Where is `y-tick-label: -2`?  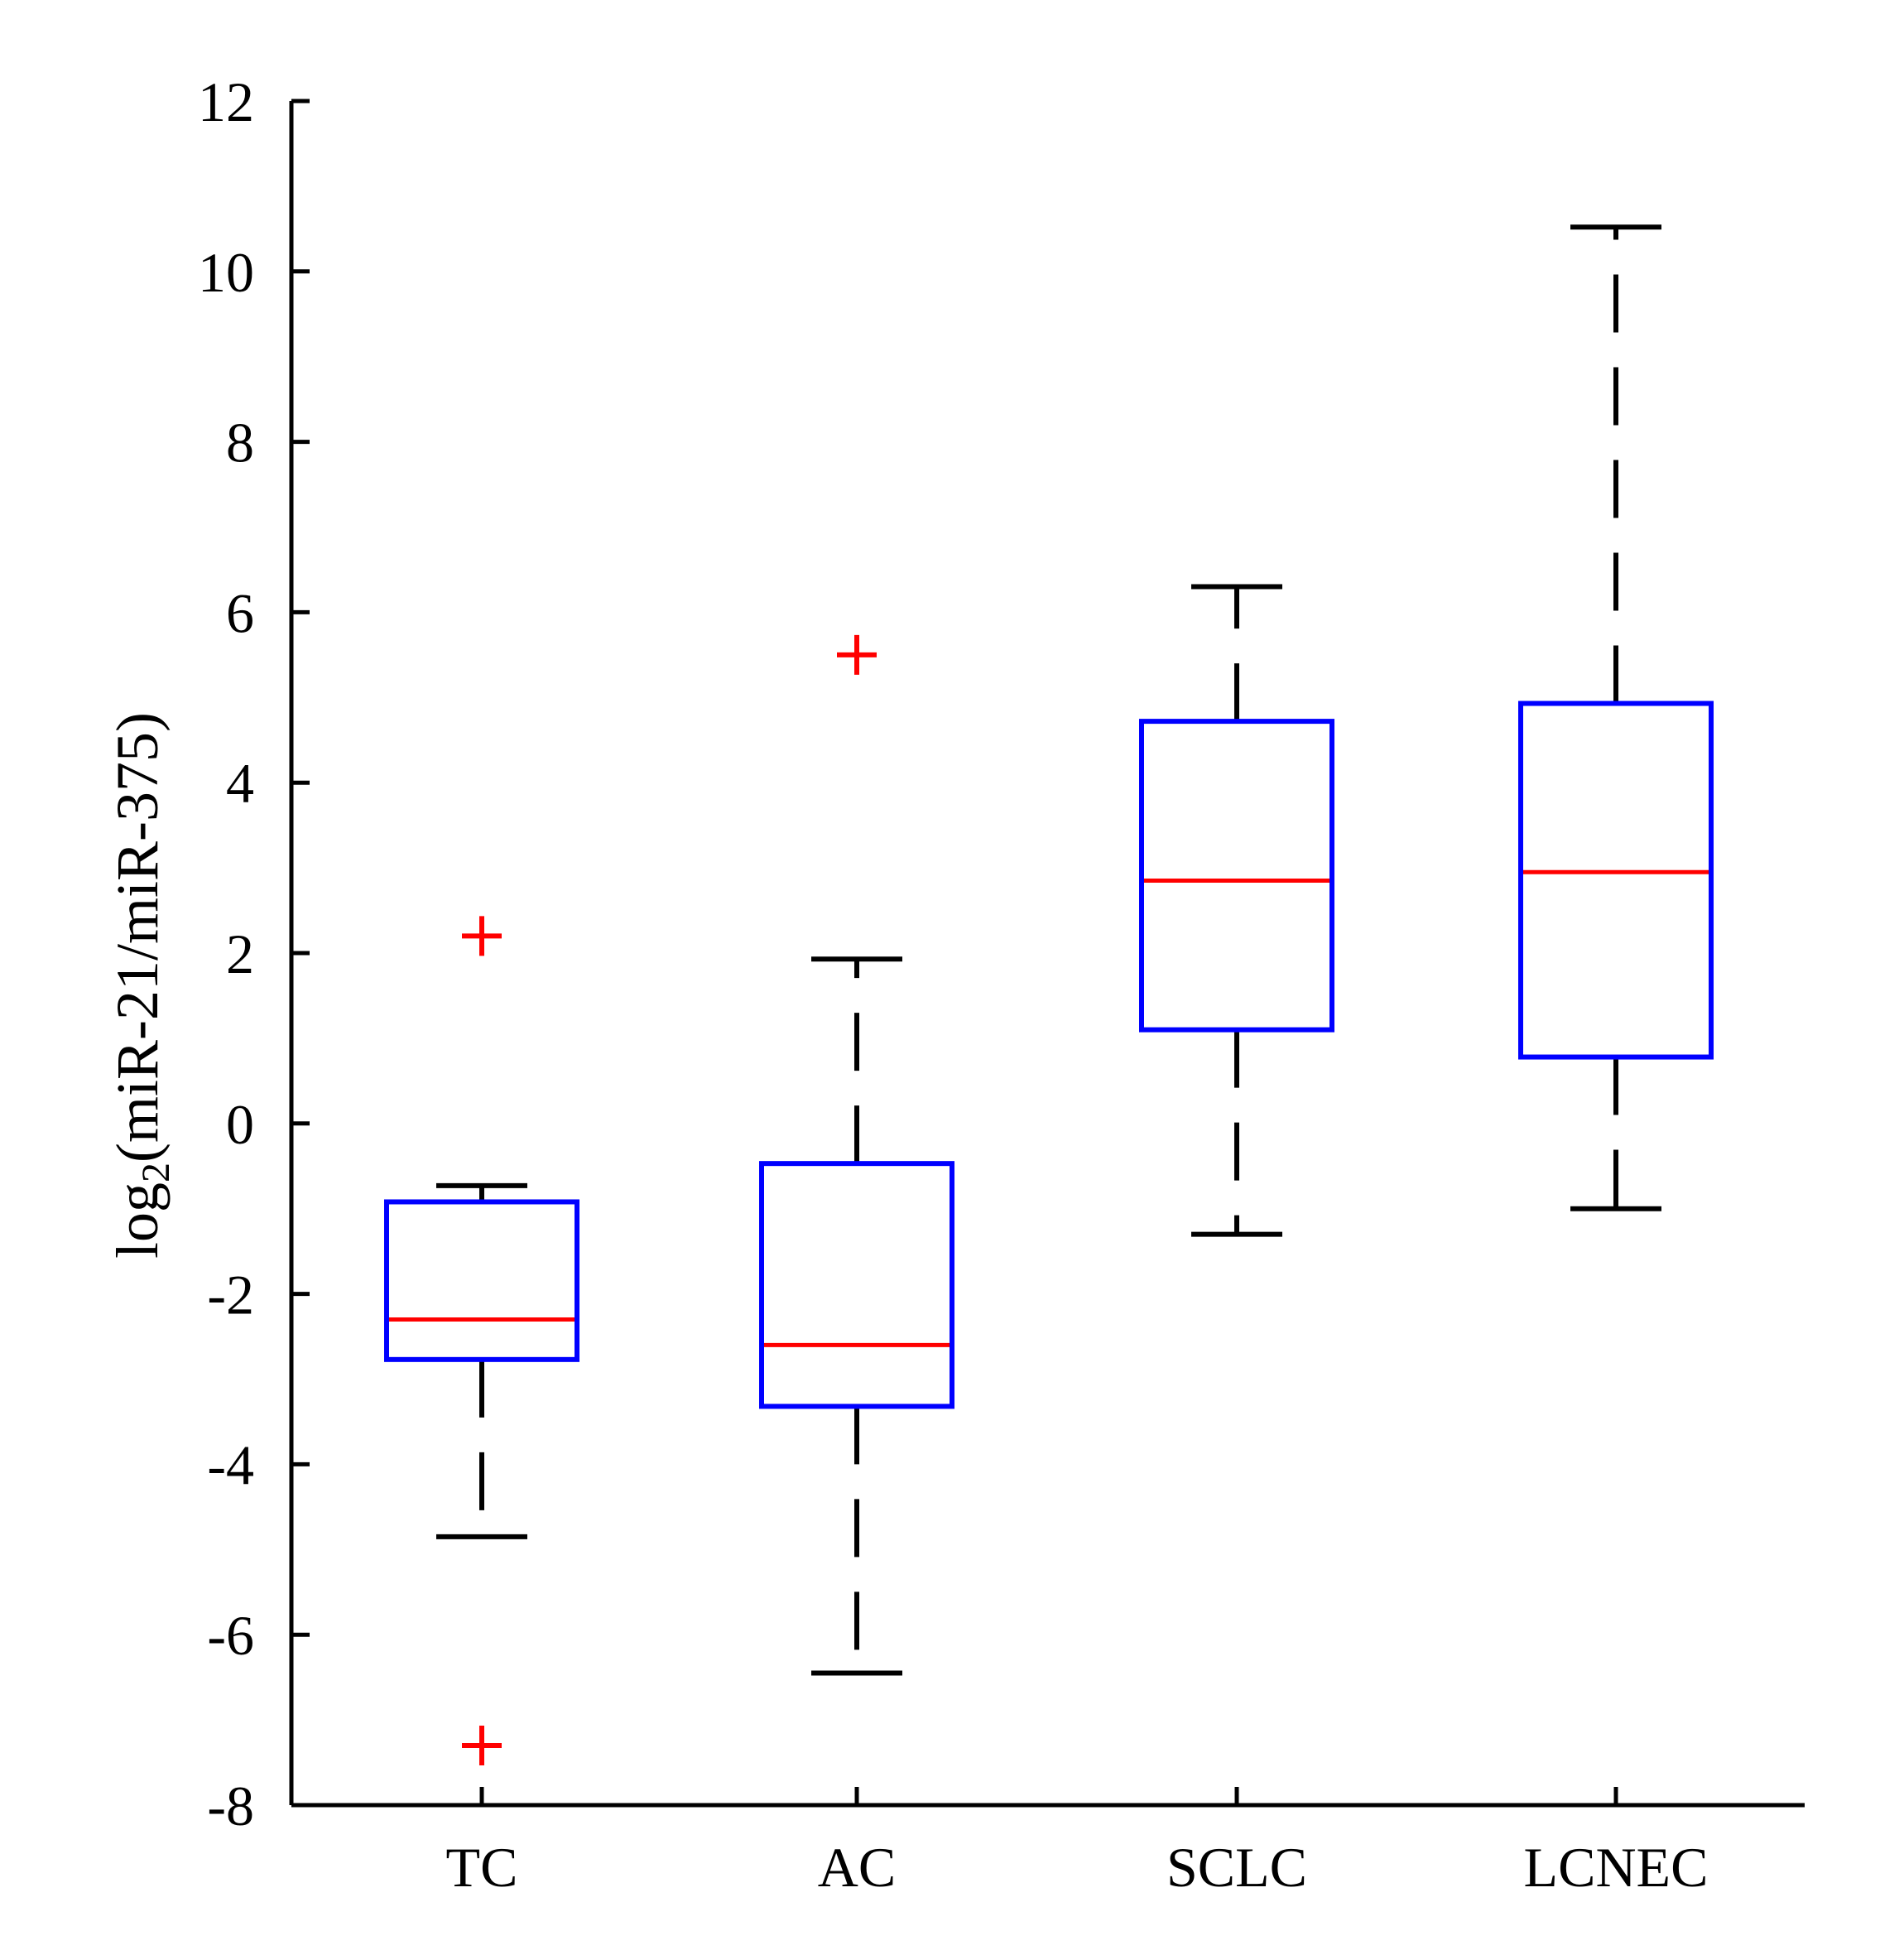
y-tick-label: -2 is located at coordinates (230, 1295).